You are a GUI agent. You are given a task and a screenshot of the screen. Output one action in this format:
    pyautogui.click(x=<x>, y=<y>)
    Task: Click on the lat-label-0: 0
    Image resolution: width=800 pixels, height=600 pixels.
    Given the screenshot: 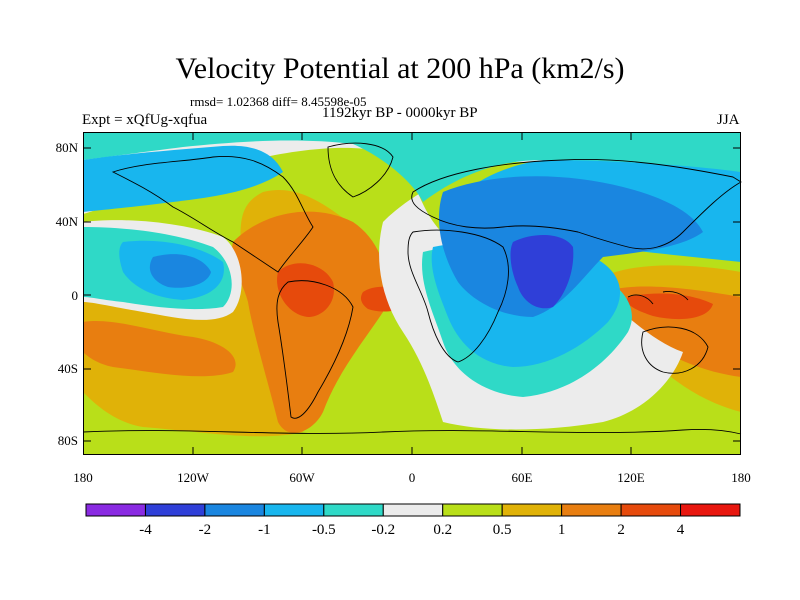 What is the action you would take?
    pyautogui.click(x=75, y=295)
    